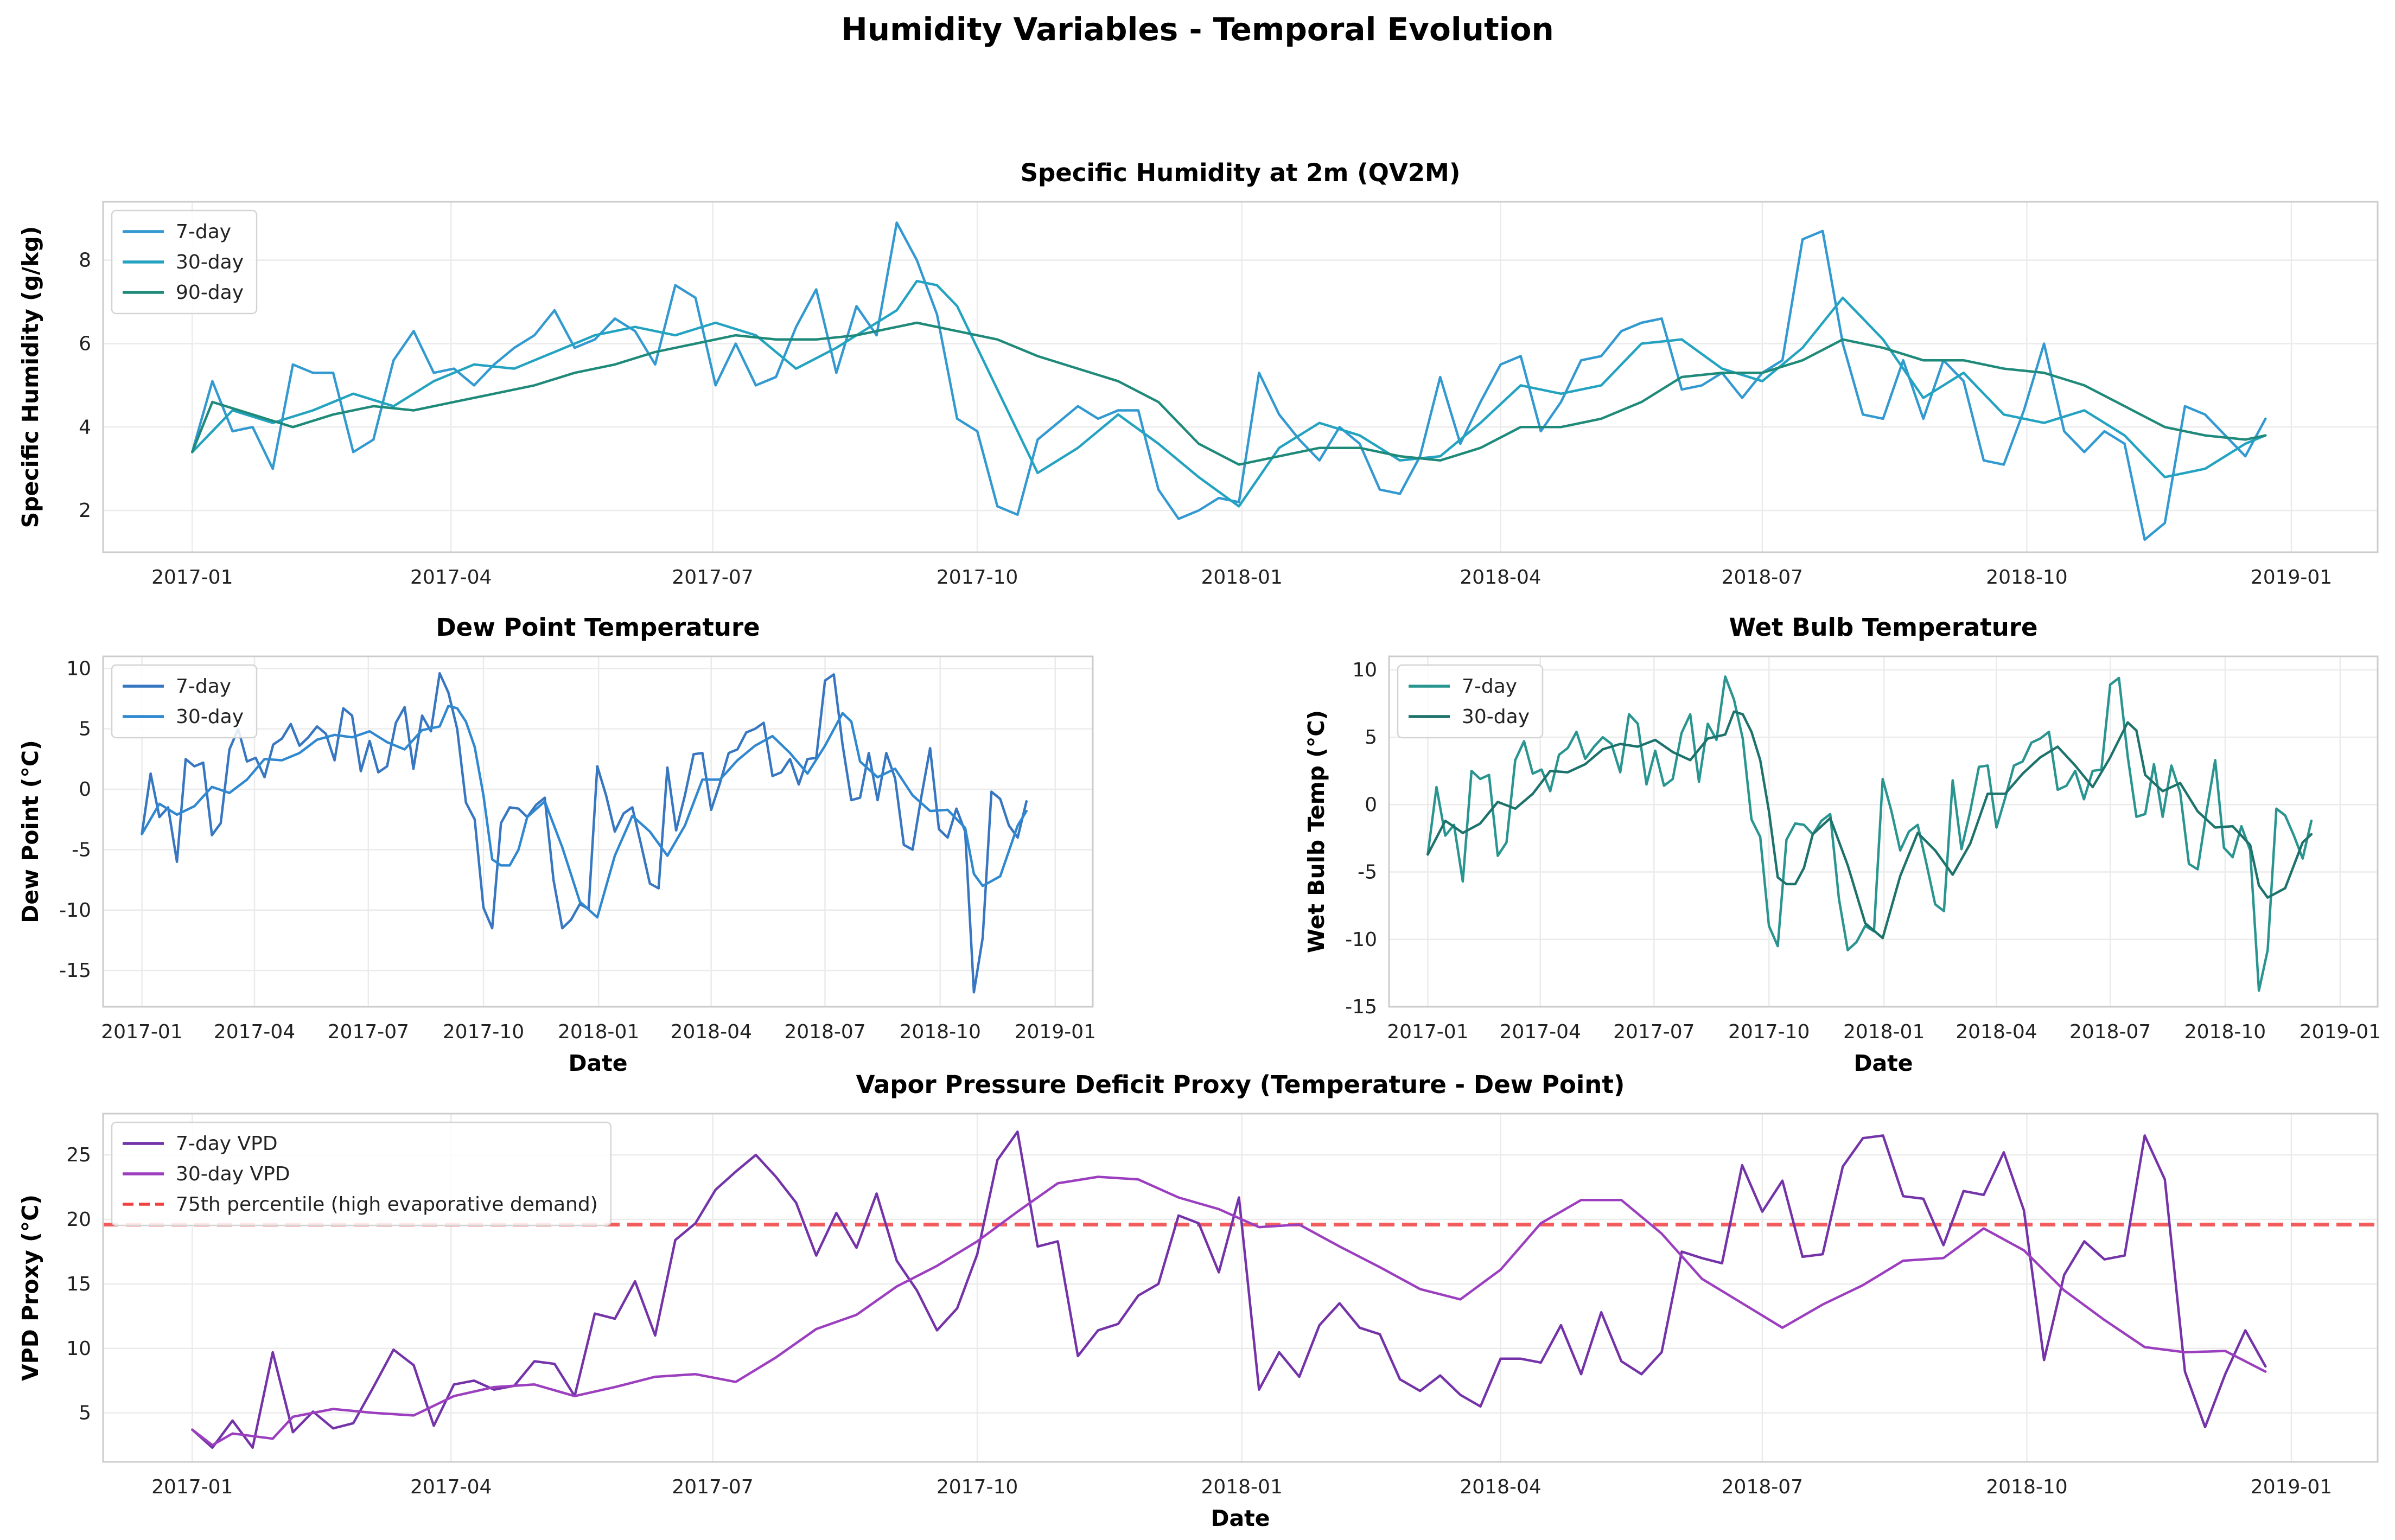 This screenshot has width=2395, height=1540. I want to click on legend-label: 30-day VPD, so click(233, 1174).